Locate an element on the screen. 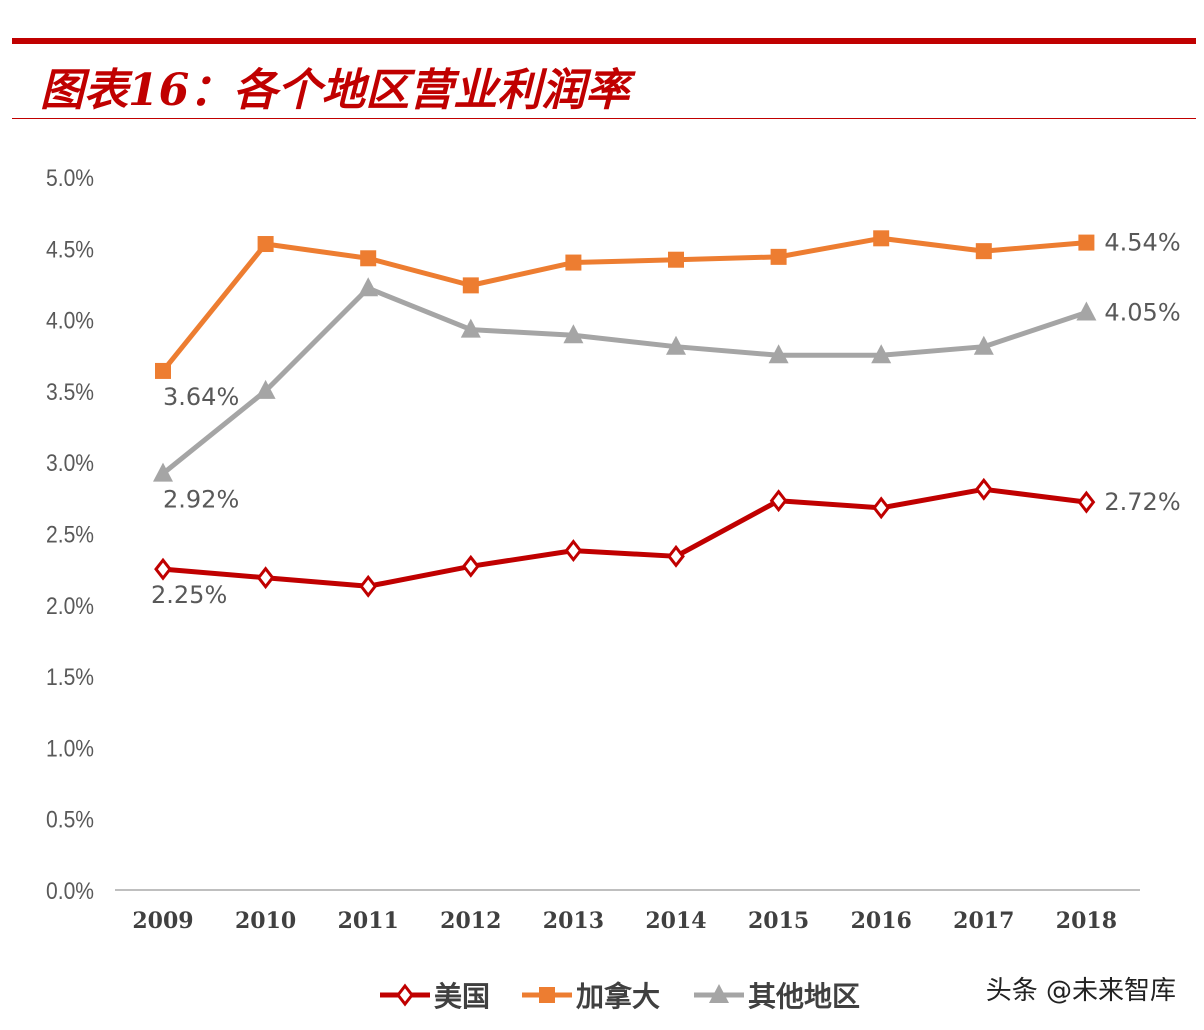  legend-label: 其他地区 is located at coordinates (804, 996).